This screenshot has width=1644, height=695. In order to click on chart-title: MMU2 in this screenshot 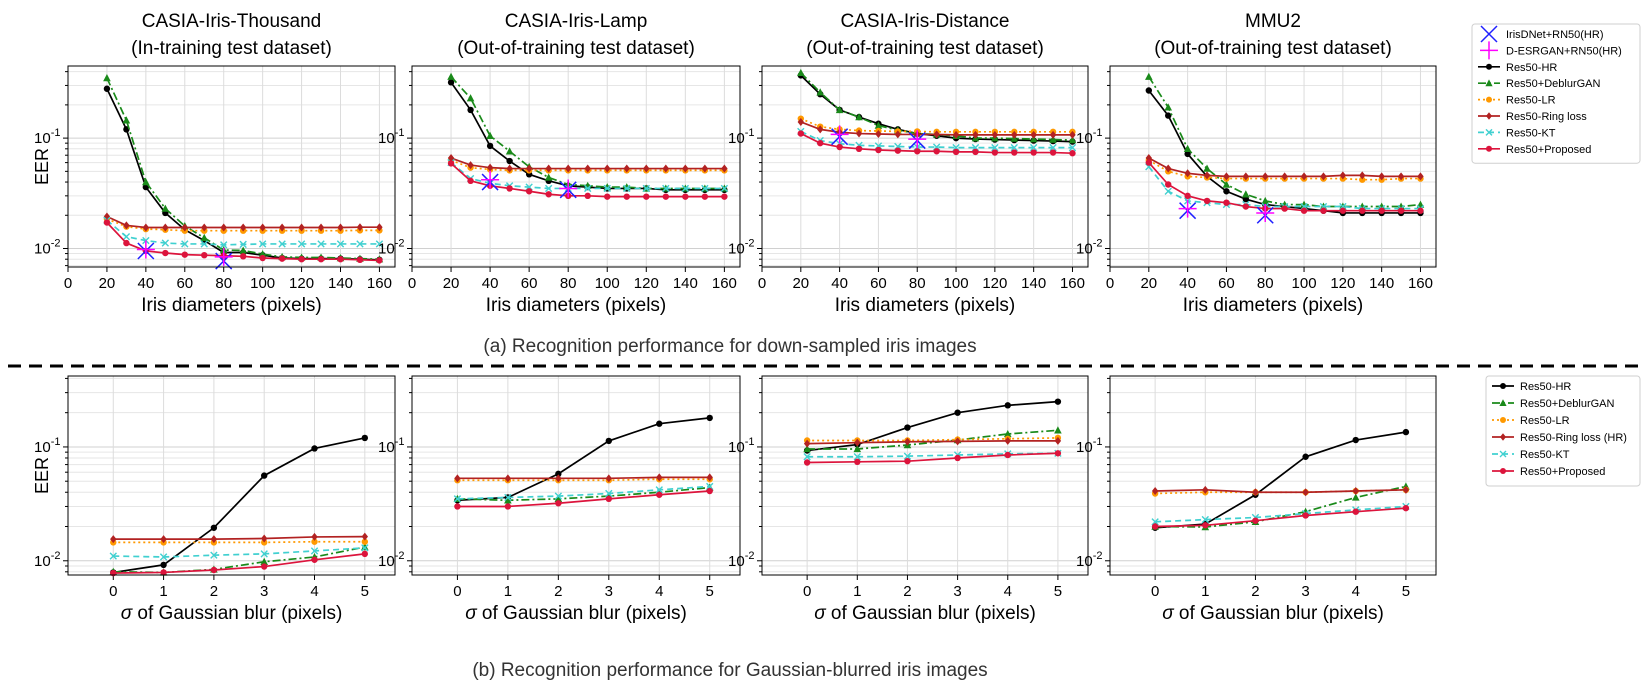, I will do `click(1273, 21)`.